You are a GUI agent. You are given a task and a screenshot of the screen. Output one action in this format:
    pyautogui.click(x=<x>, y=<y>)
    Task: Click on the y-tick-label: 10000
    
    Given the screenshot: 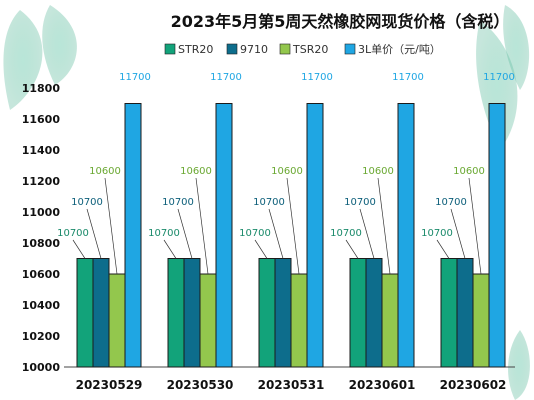 What is the action you would take?
    pyautogui.click(x=41, y=367)
    